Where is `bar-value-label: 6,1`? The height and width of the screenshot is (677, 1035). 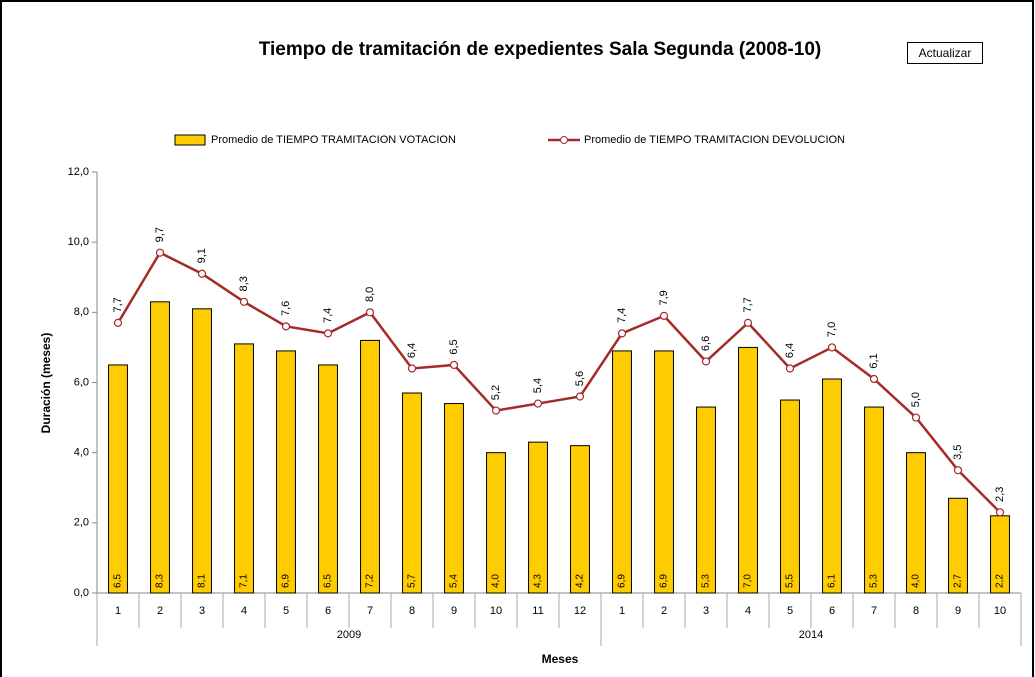 bar-value-label: 6,1 is located at coordinates (832, 581).